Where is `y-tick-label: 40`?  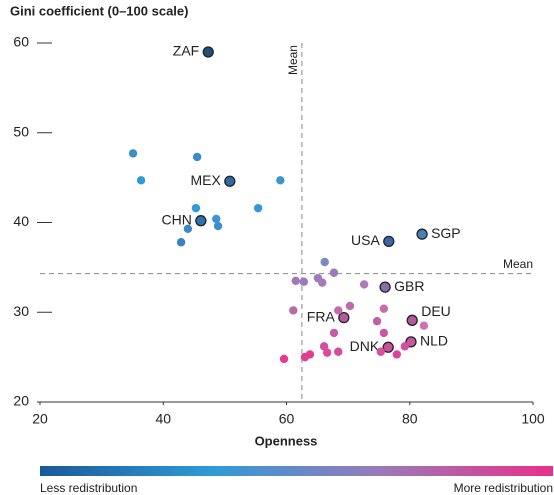 y-tick-label: 40 is located at coordinates (21, 221).